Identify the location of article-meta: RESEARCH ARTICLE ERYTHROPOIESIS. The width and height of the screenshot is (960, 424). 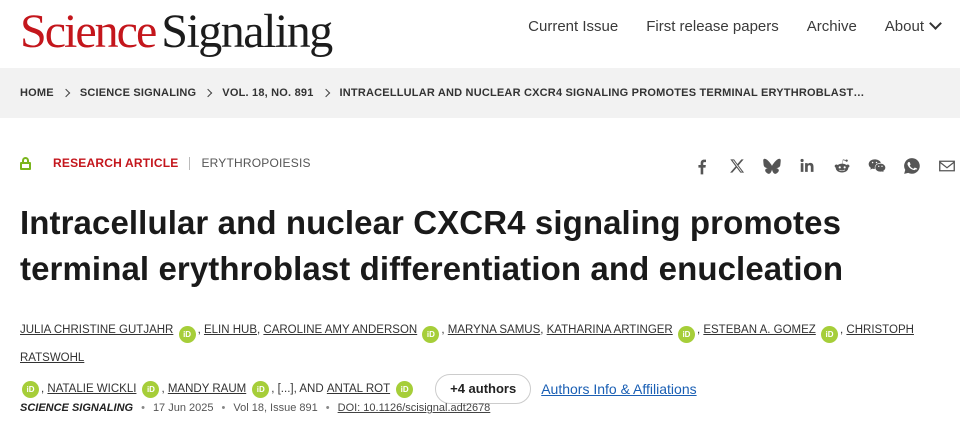
(165, 163).